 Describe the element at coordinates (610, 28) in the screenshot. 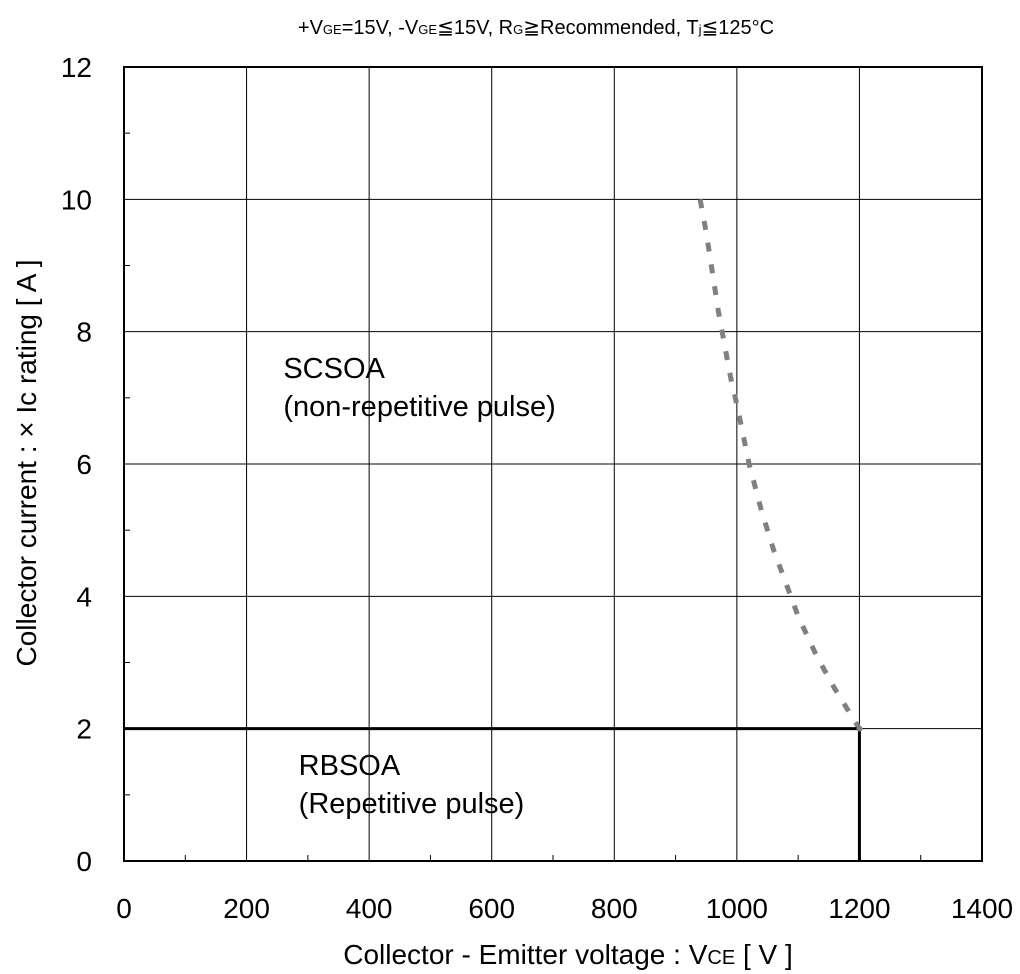

I see `condition-text: ≧Recommended, T` at that location.